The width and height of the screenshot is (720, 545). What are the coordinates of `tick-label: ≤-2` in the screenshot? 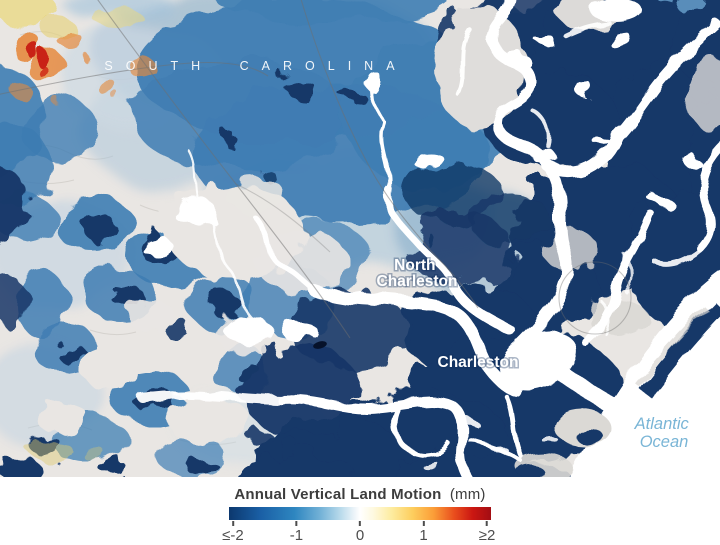 It's located at (233, 535).